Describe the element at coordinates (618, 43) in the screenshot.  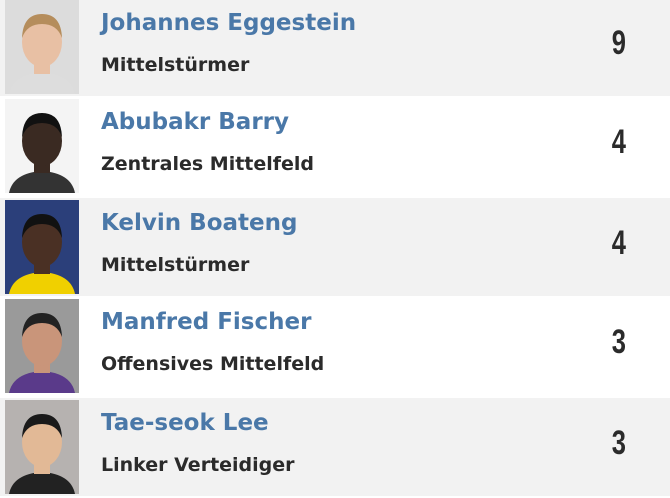
I see `goal-count: 9` at that location.